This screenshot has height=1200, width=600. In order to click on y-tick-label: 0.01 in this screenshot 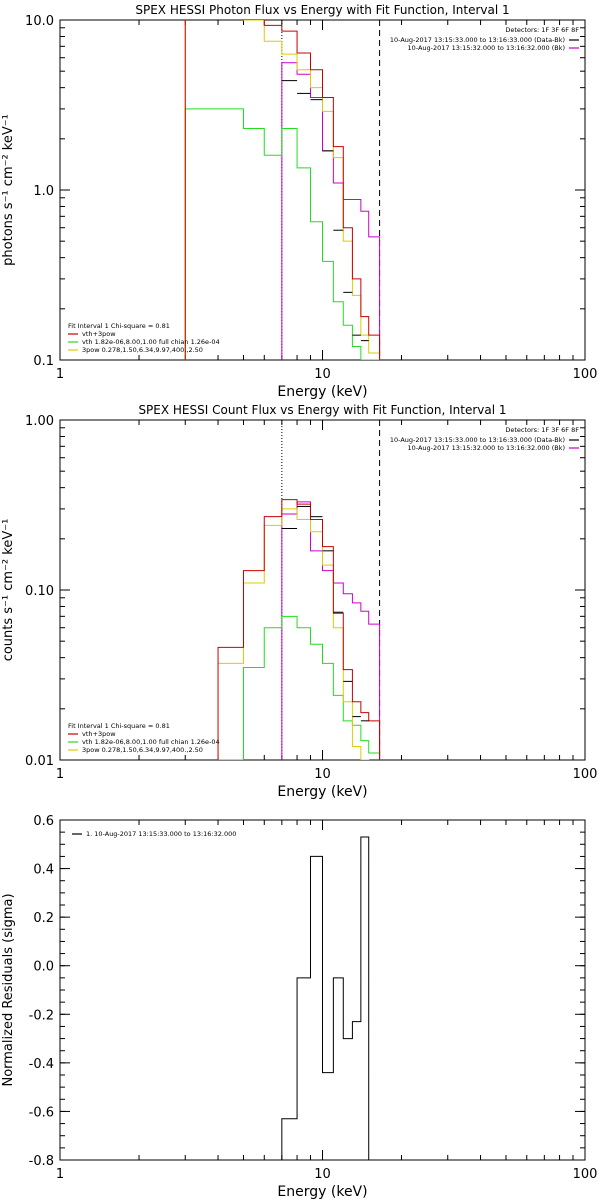, I will do `click(39, 761)`.